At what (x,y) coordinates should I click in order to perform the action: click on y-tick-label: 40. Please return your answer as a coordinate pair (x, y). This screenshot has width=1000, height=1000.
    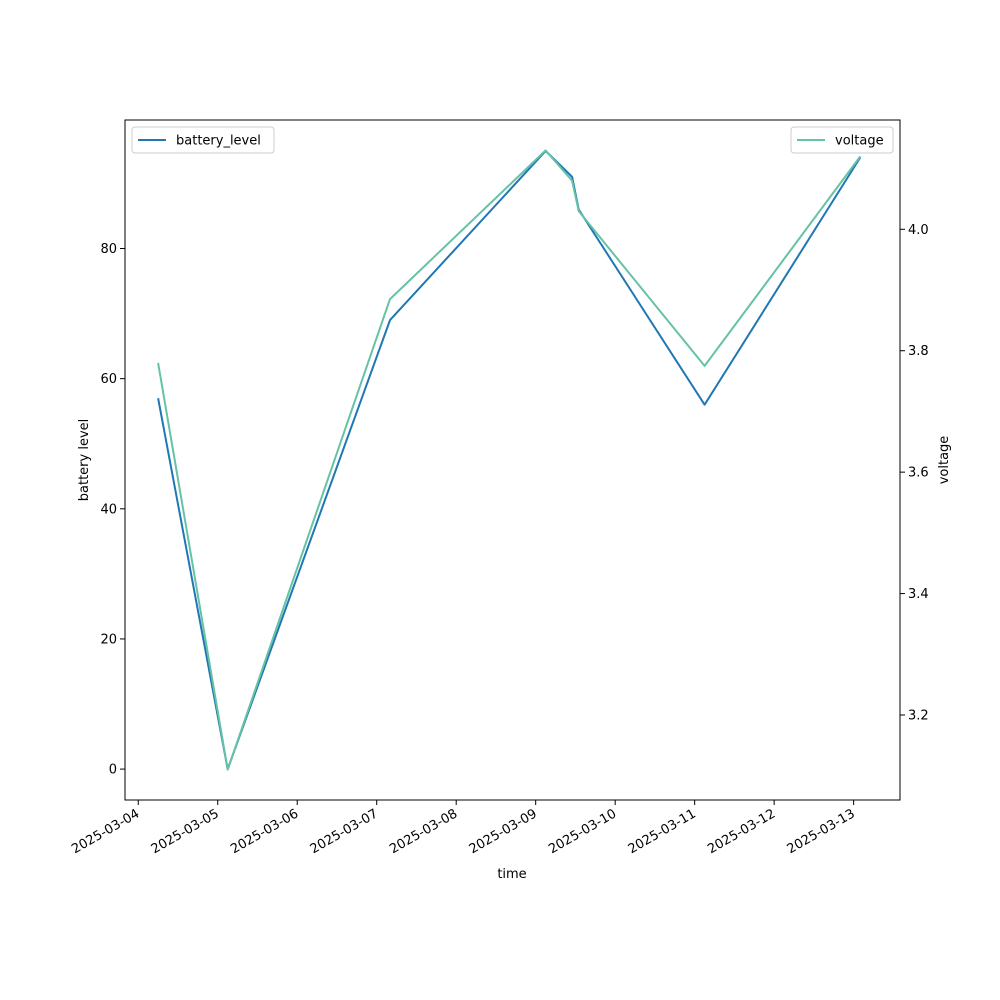
    Looking at the image, I should click on (108, 509).